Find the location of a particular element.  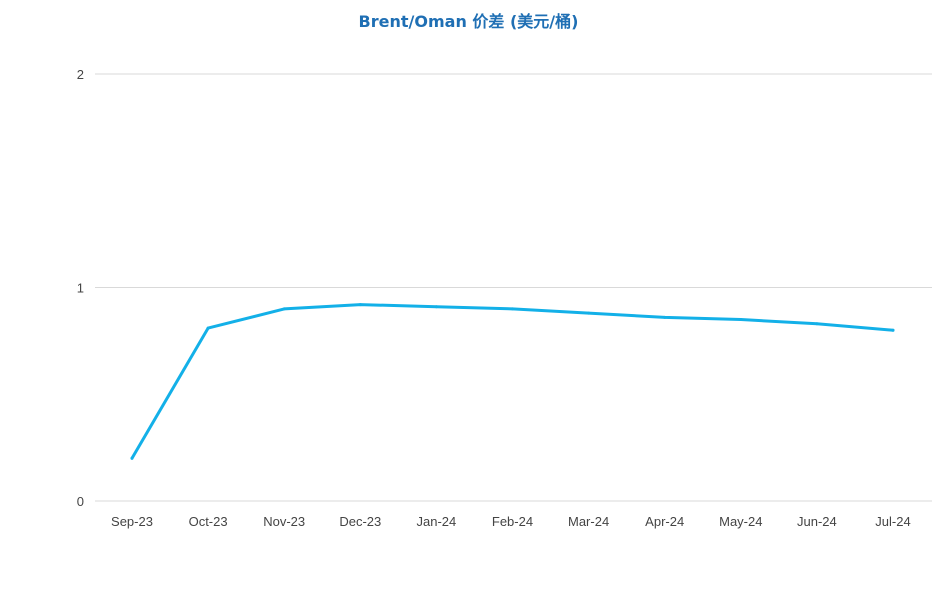

x-tick-label: Jul-24 is located at coordinates (892, 521).